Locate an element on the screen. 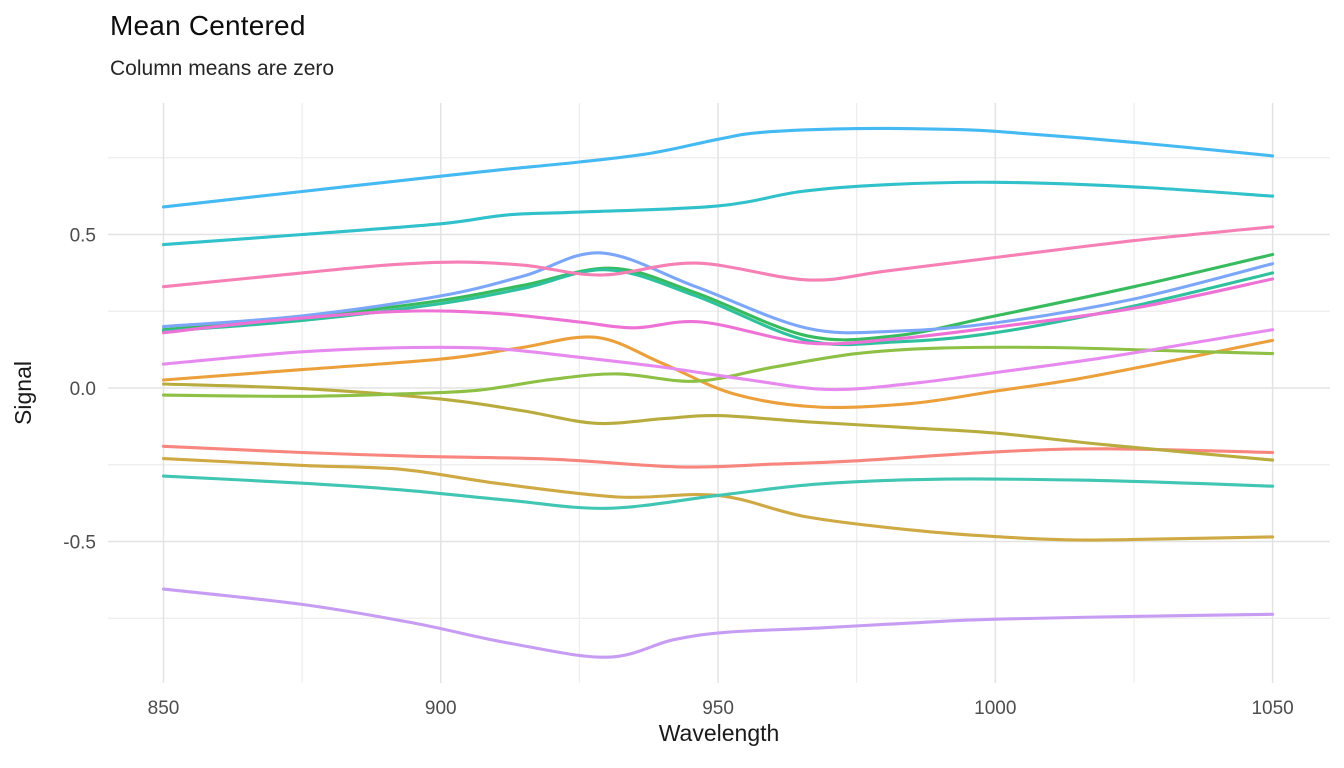 This screenshot has height=768, width=1344. series-line-orange is located at coordinates (718, 372).